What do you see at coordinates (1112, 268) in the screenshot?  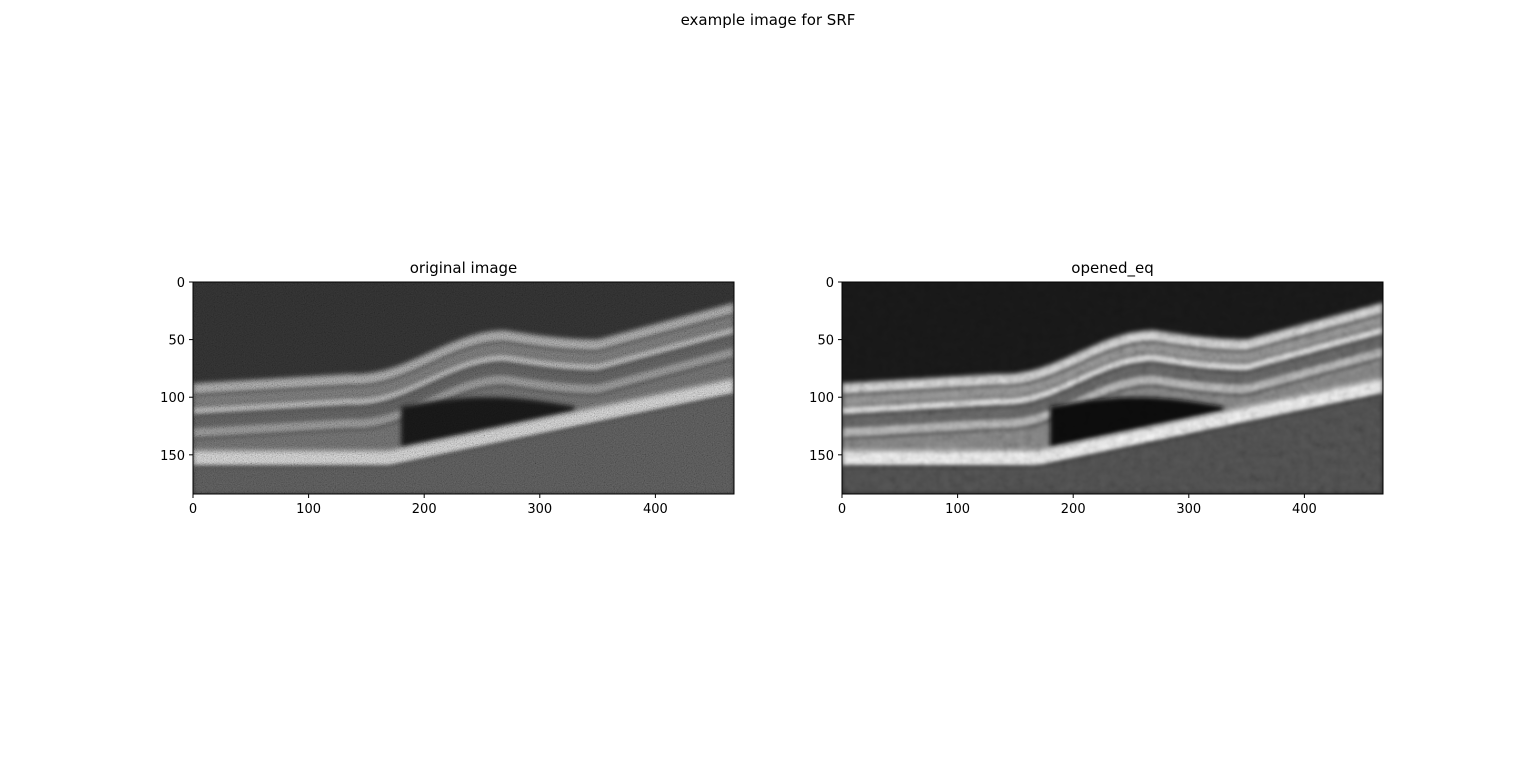 I see `panel-title: opened_eq` at bounding box center [1112, 268].